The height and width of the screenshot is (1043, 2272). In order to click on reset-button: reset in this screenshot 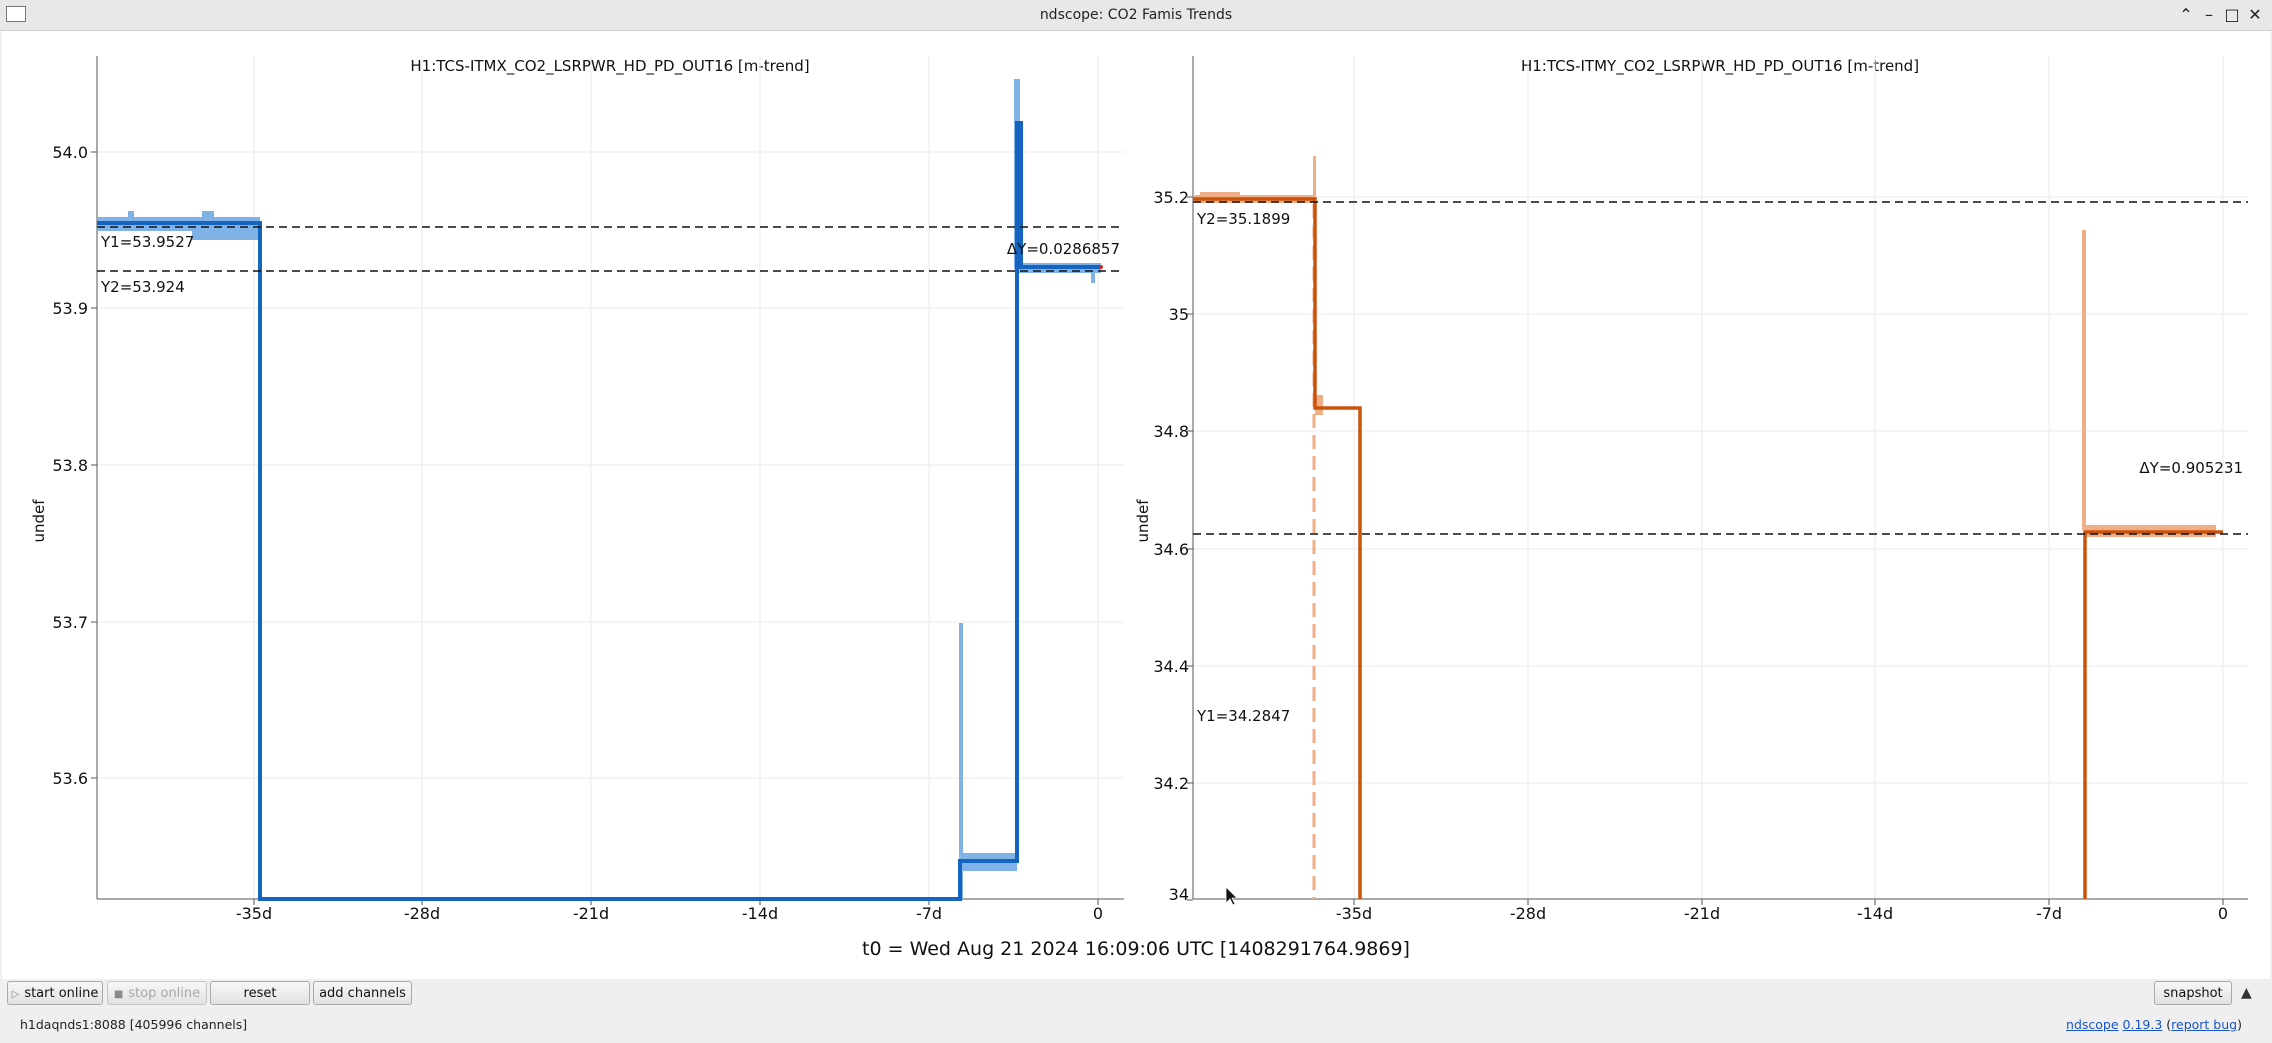, I will do `click(260, 993)`.